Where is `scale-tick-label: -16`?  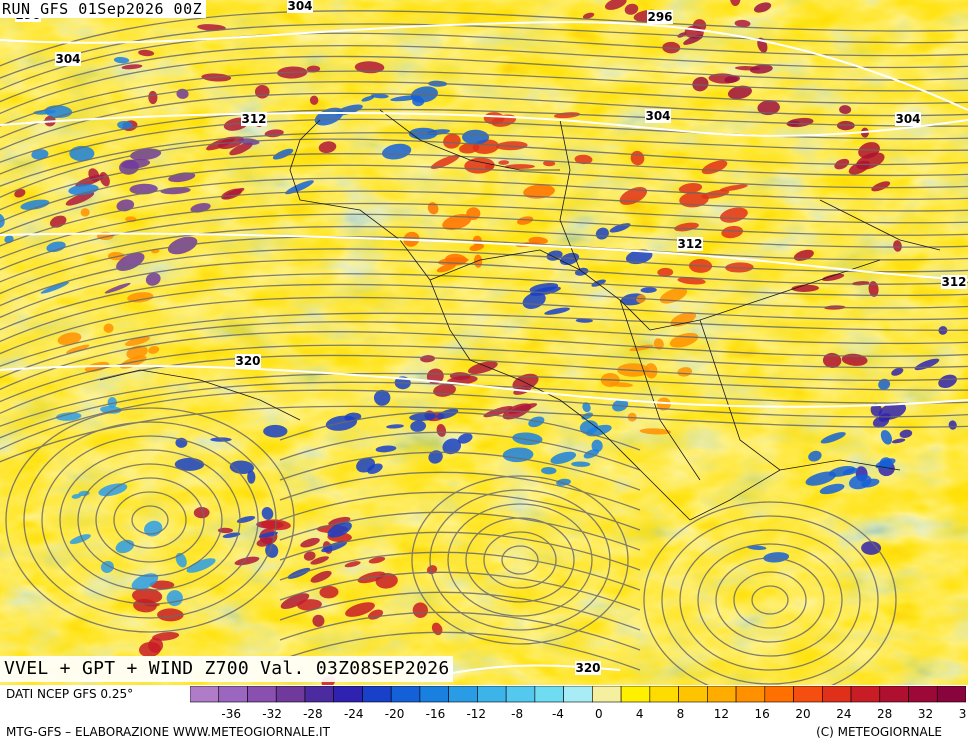 scale-tick-label: -16 is located at coordinates (436, 714).